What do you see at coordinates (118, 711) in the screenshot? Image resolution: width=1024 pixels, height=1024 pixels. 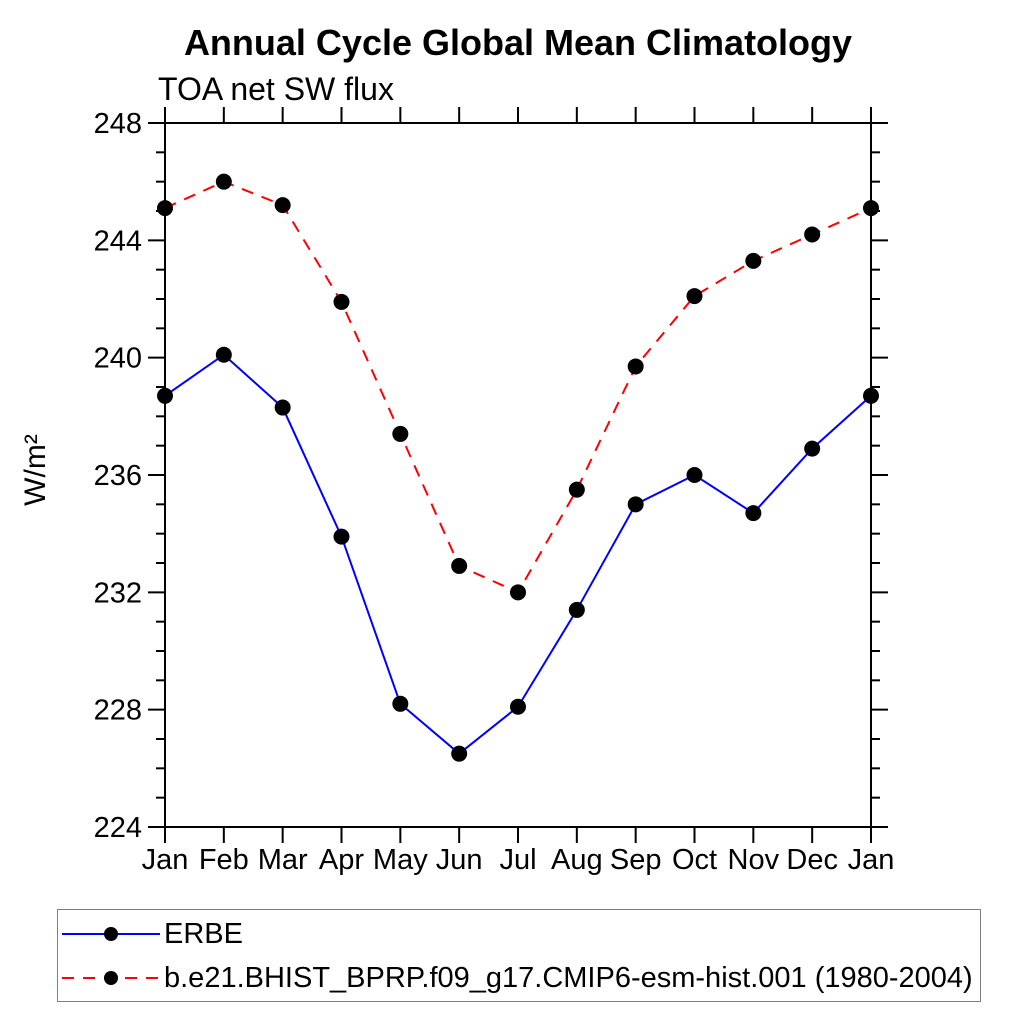 I see `y-tick-label: 228` at bounding box center [118, 711].